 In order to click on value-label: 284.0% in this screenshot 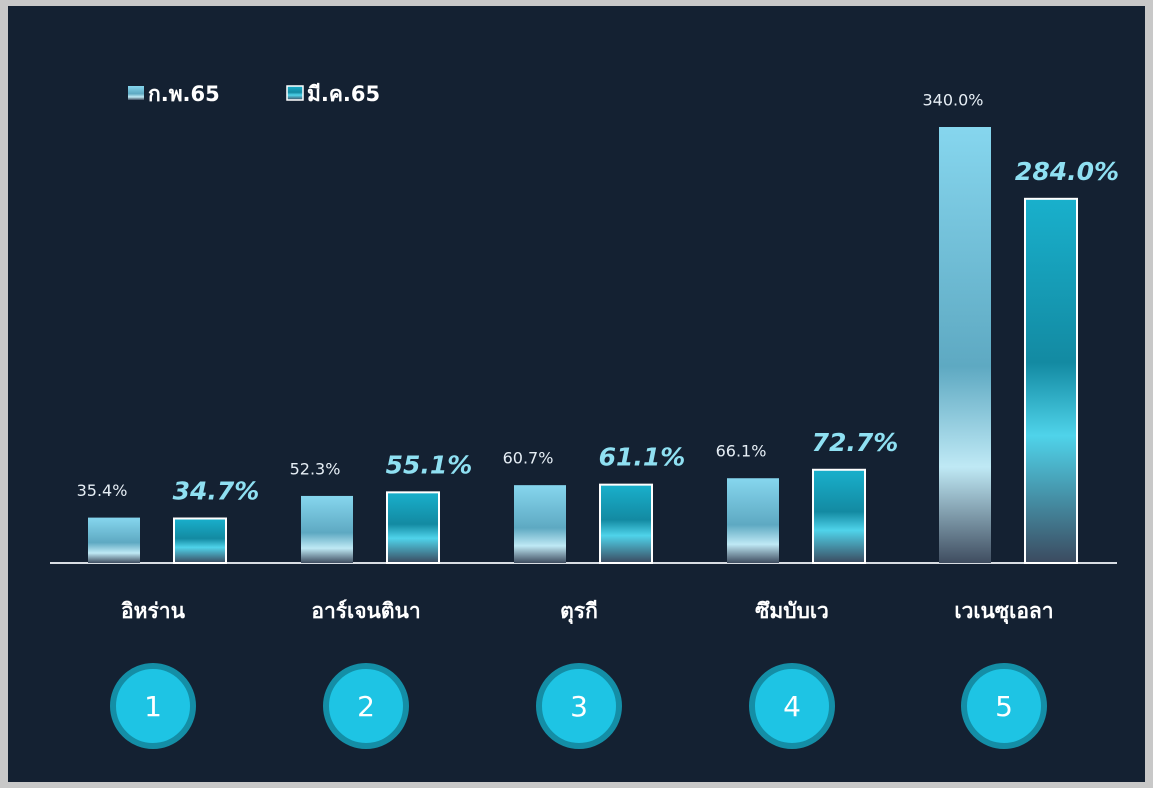, I will do `click(1067, 171)`.